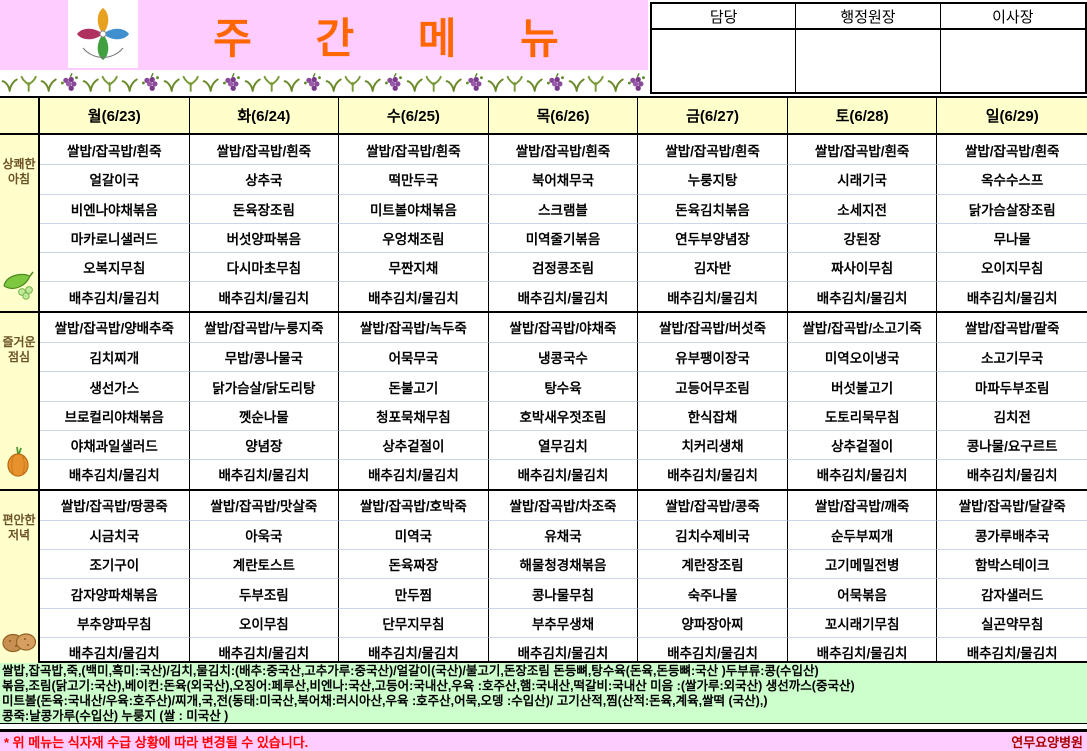 This screenshot has width=1087, height=751. Describe the element at coordinates (1012, 444) in the screenshot. I see `menu-cell: 콩나물/요구르트` at that location.